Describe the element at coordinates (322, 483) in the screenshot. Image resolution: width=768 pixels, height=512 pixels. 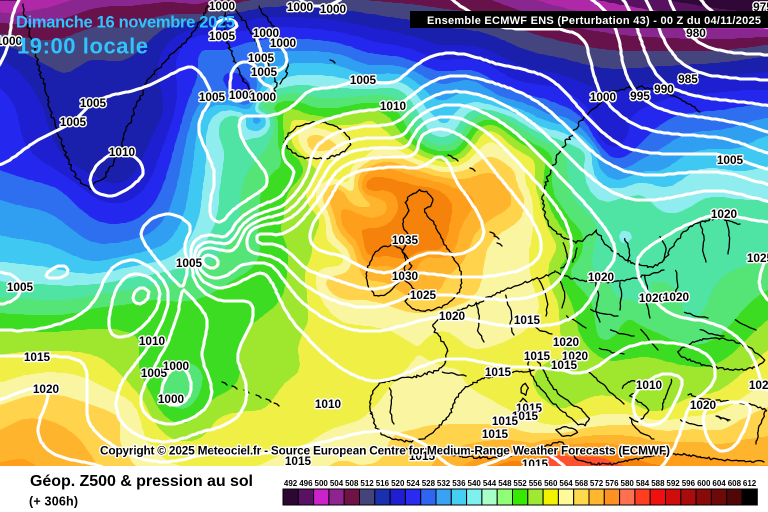
I see `svg-text: 500` at that location.